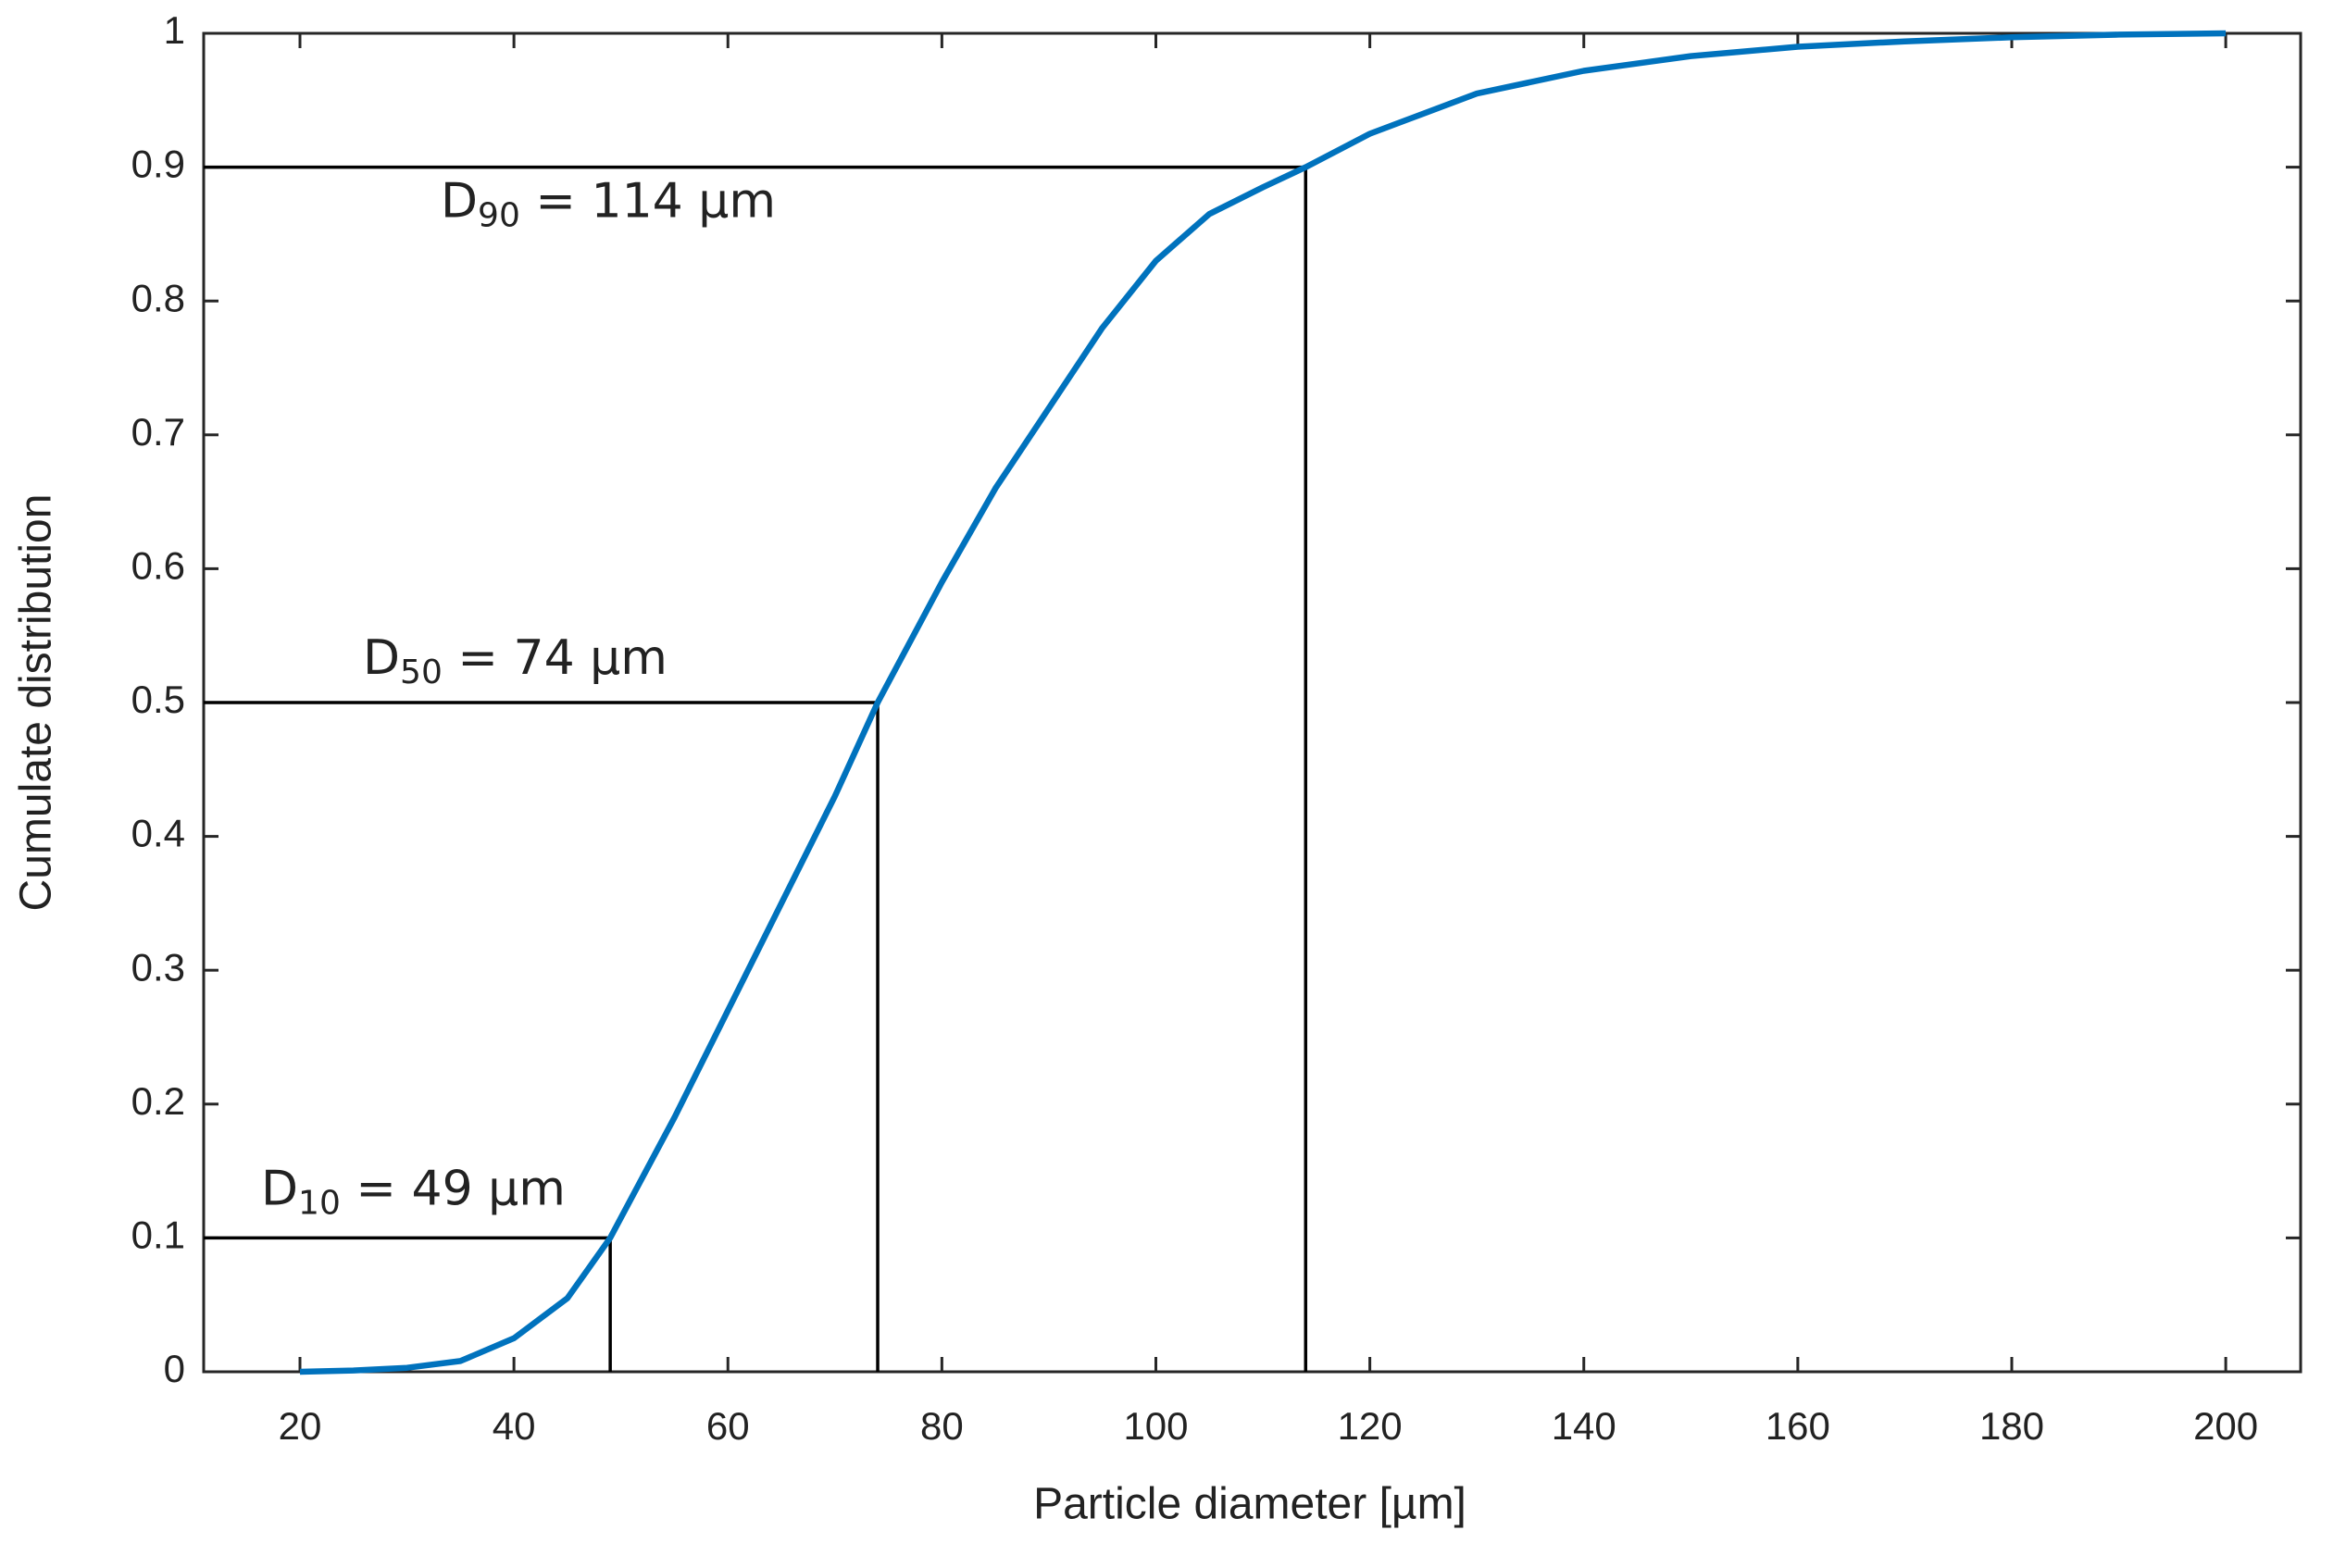  I want to click on annotation-text: = 49 µm, so click(453, 1188).